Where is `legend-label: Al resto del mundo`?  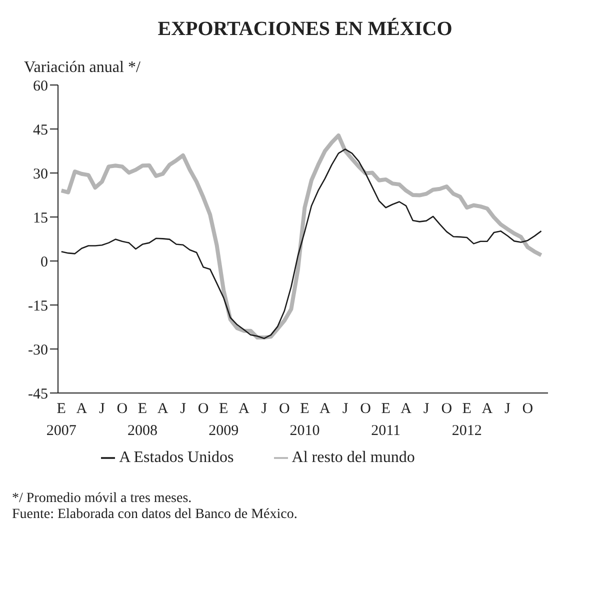
legend-label: Al resto del mundo is located at coordinates (353, 457).